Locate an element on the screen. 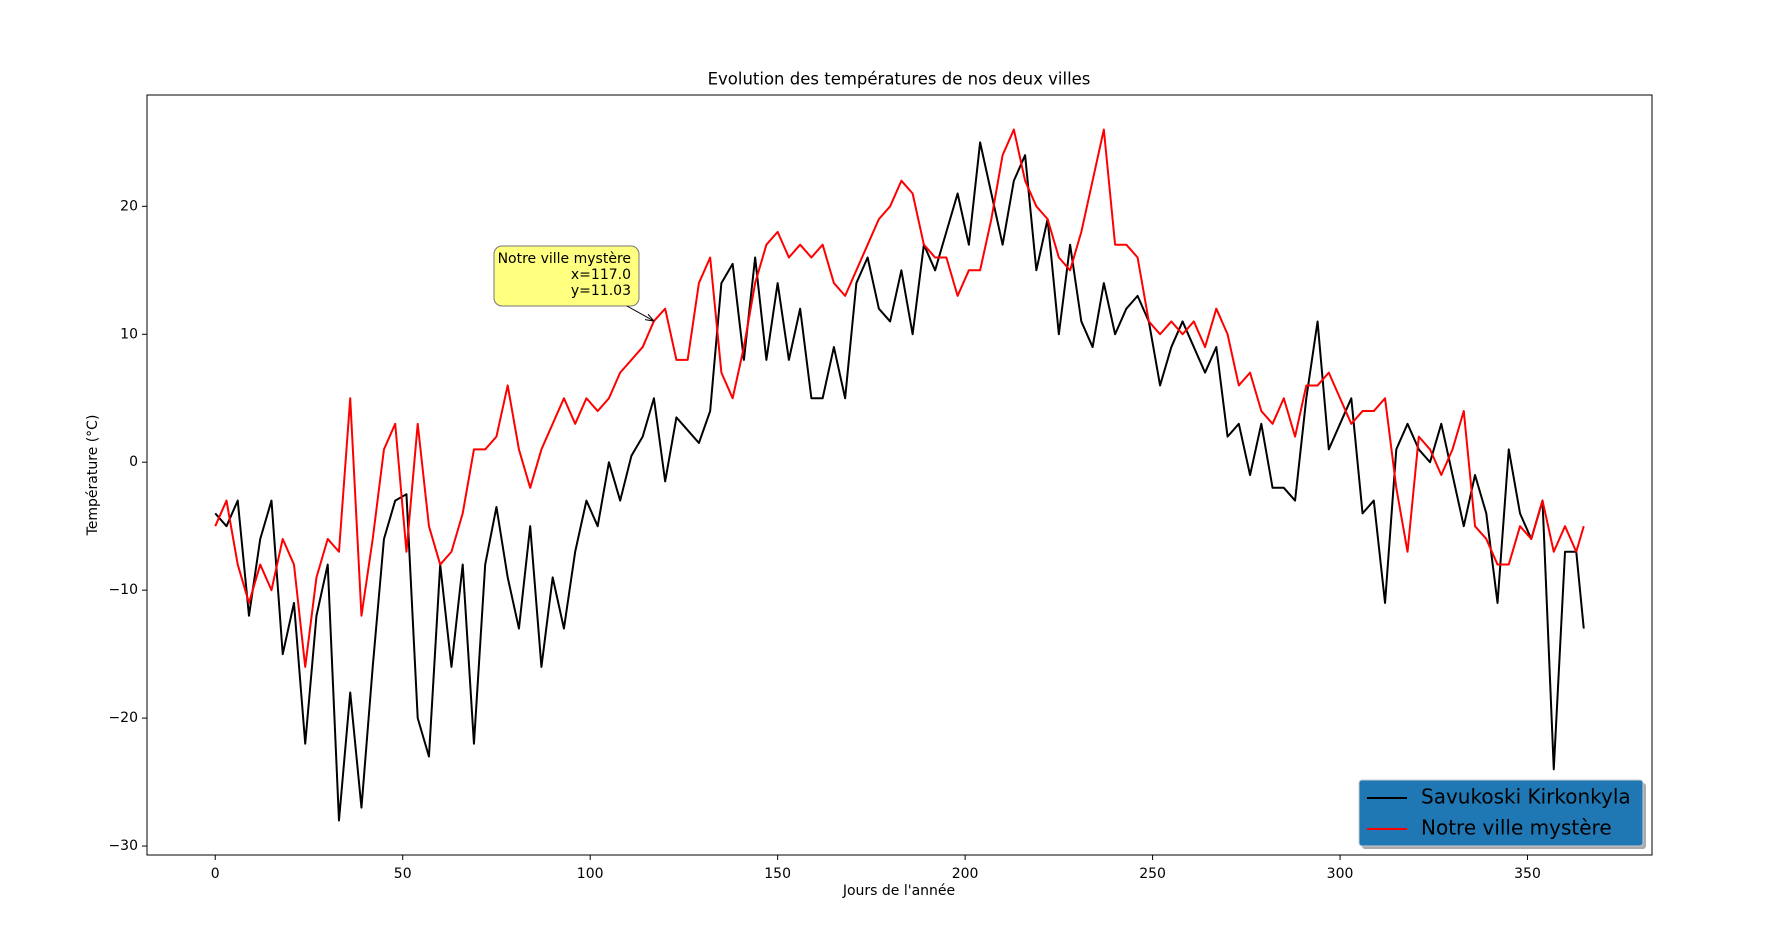 Image resolution: width=1774 pixels, height=929 pixels. annotation-box is located at coordinates (566, 276).